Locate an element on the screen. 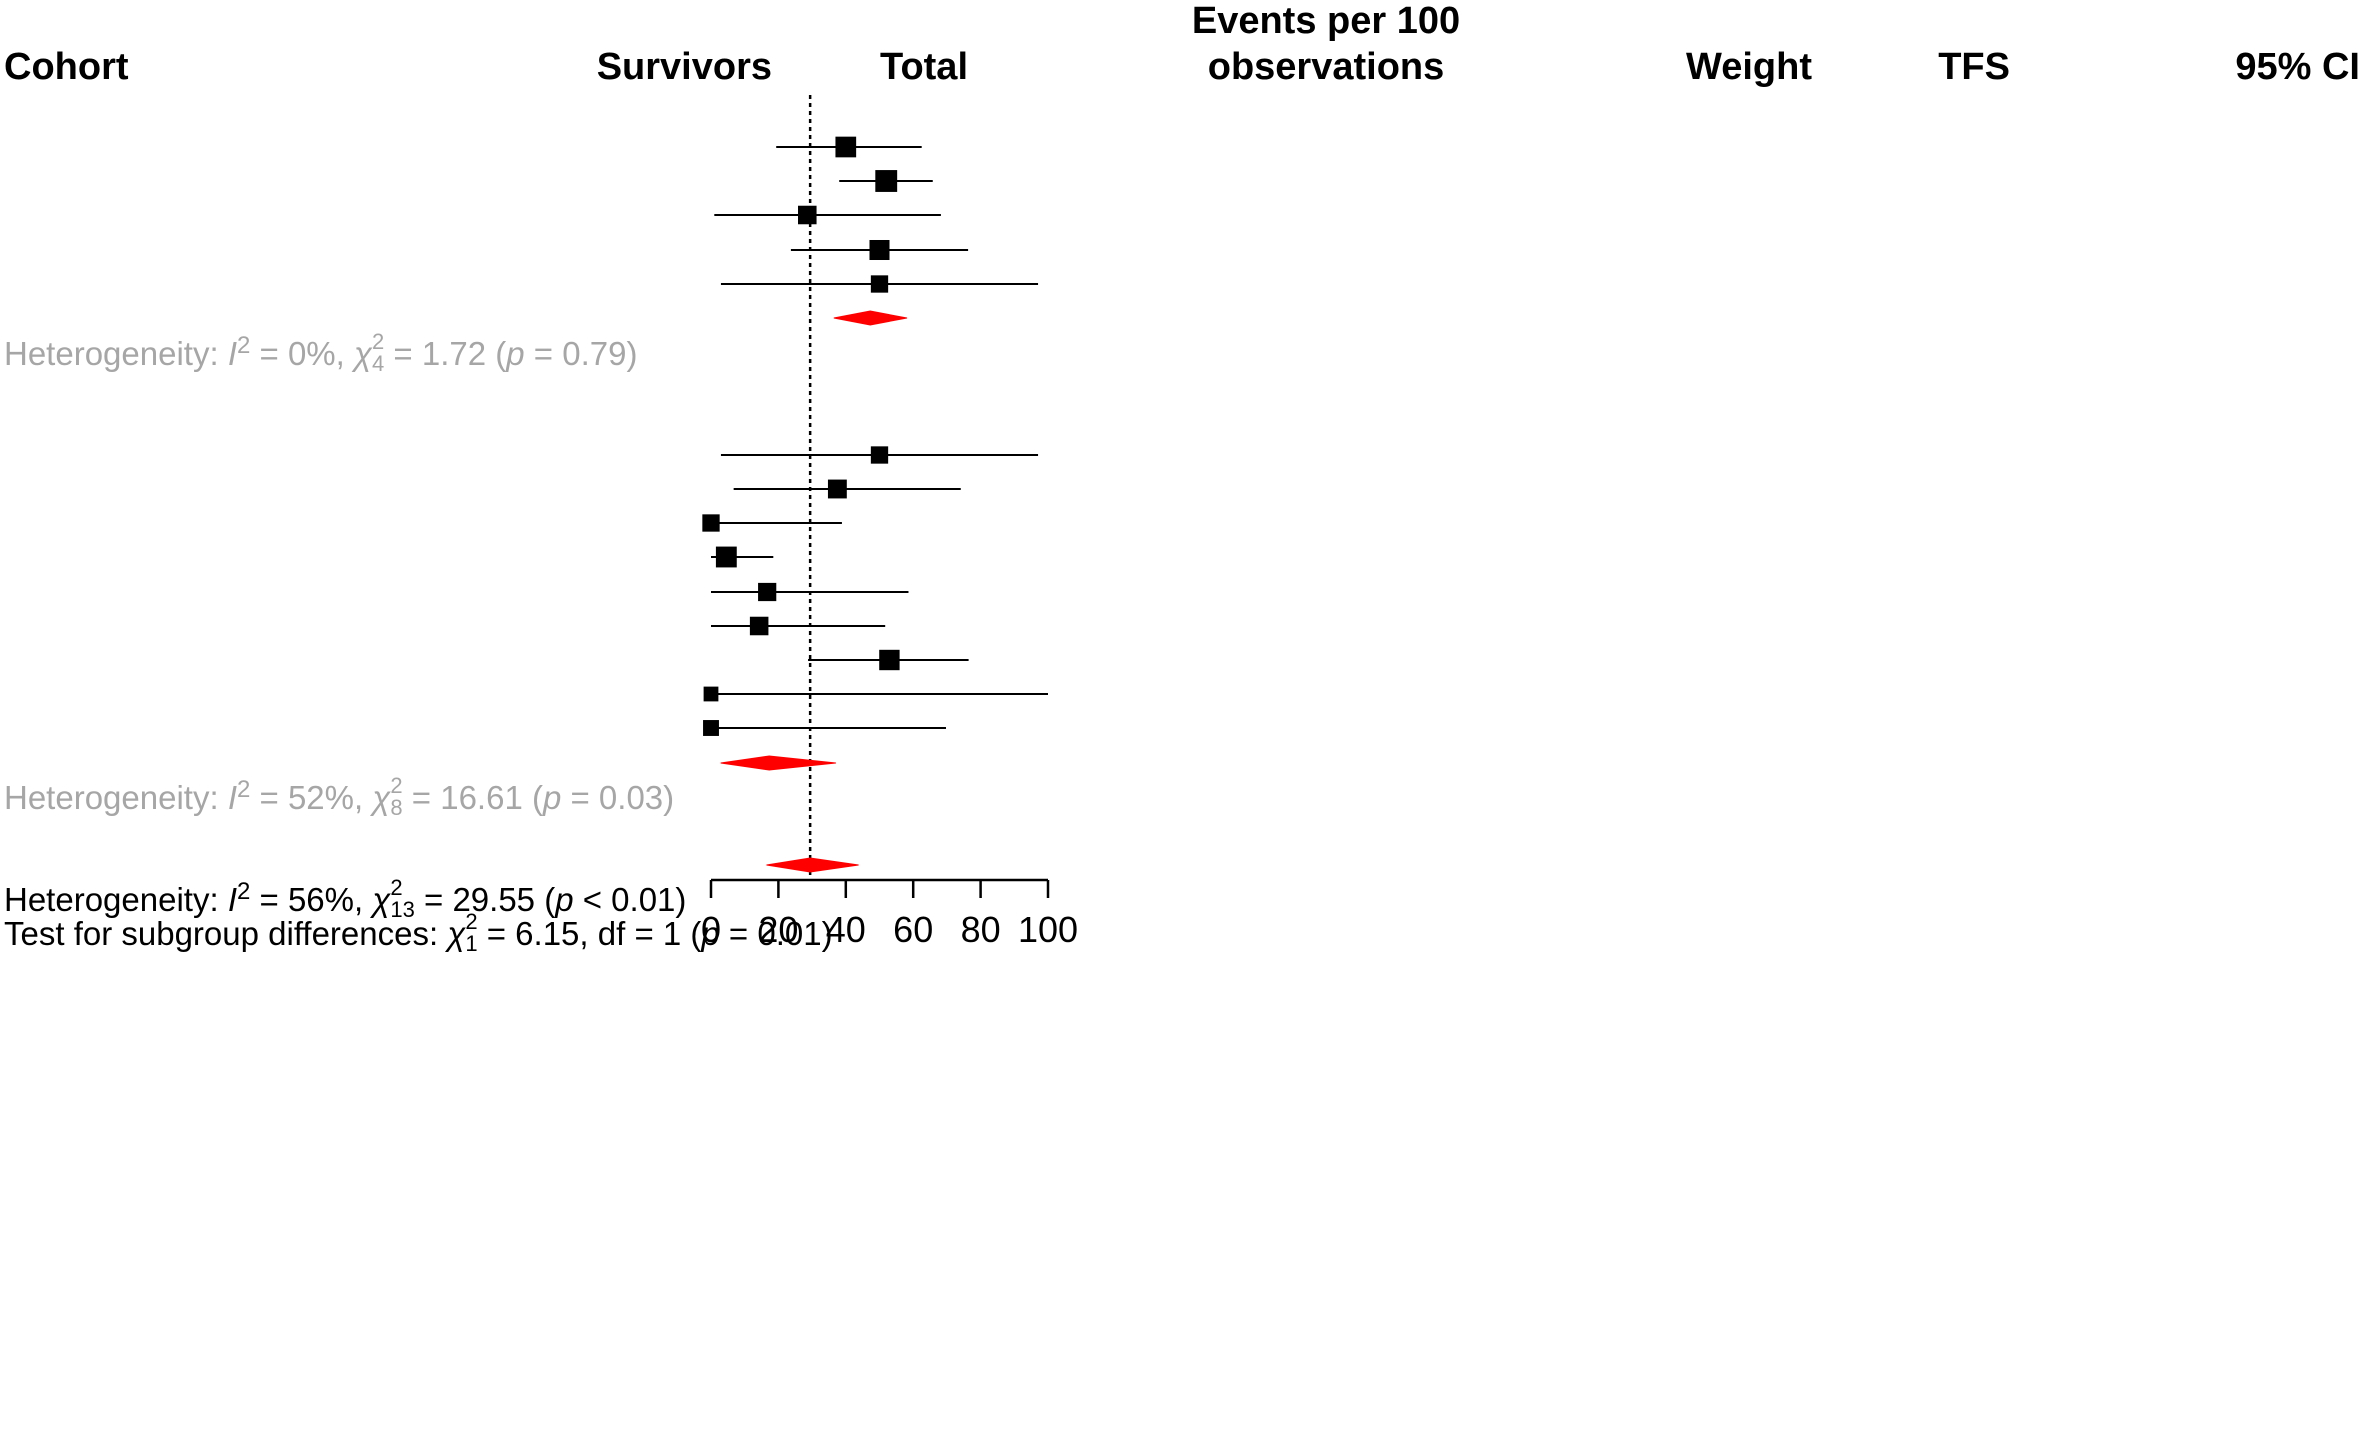 This screenshot has width=2362, height=1433. header-total: Total is located at coordinates (924, 67).